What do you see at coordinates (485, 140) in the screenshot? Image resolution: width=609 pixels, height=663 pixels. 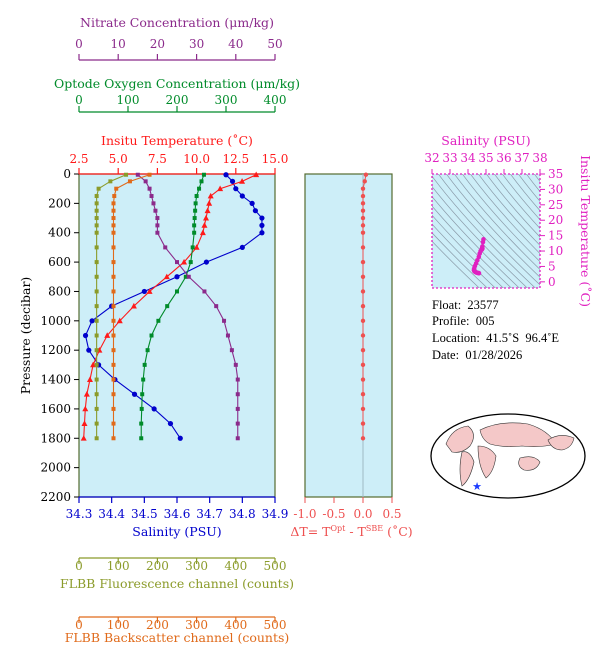 I see `ts-salinity-axis-title: Salinity (PSU)` at bounding box center [485, 140].